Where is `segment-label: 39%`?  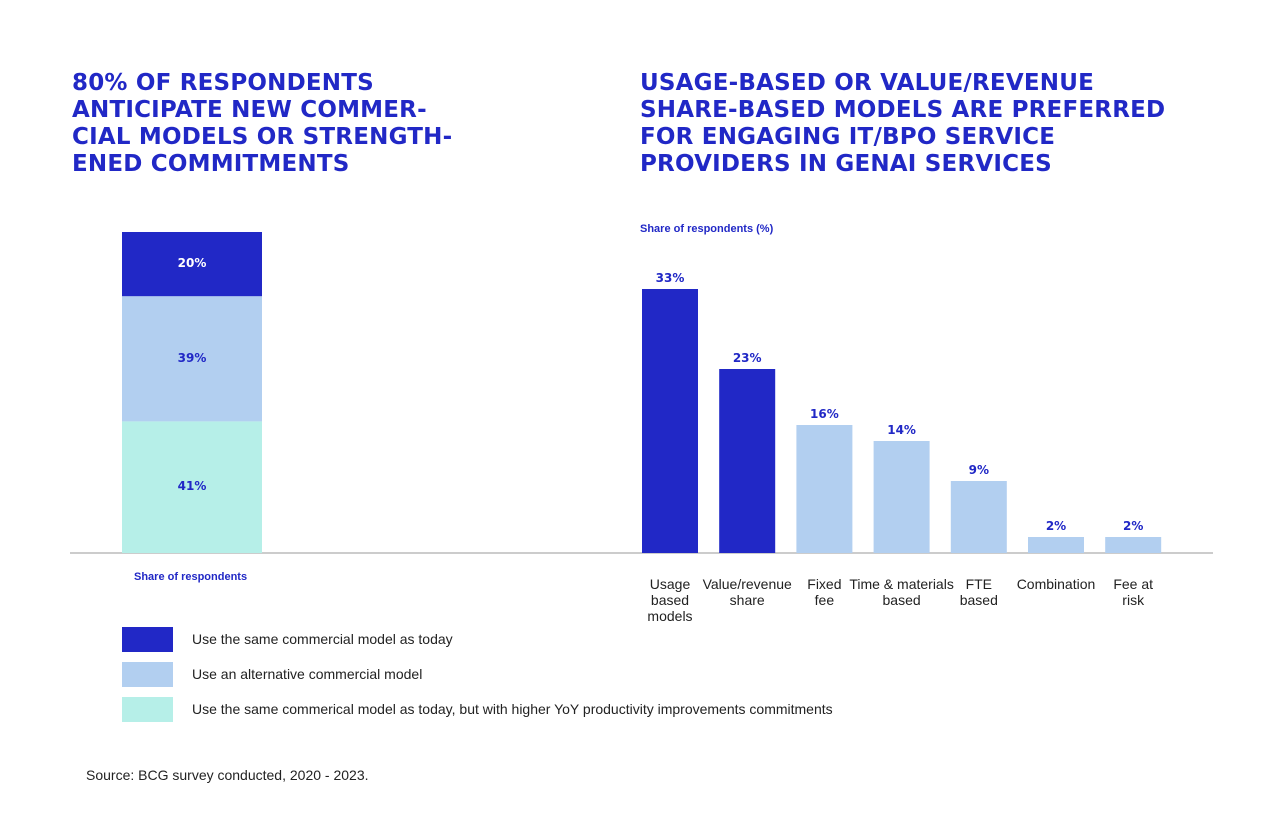
segment-label: 39% is located at coordinates (192, 357).